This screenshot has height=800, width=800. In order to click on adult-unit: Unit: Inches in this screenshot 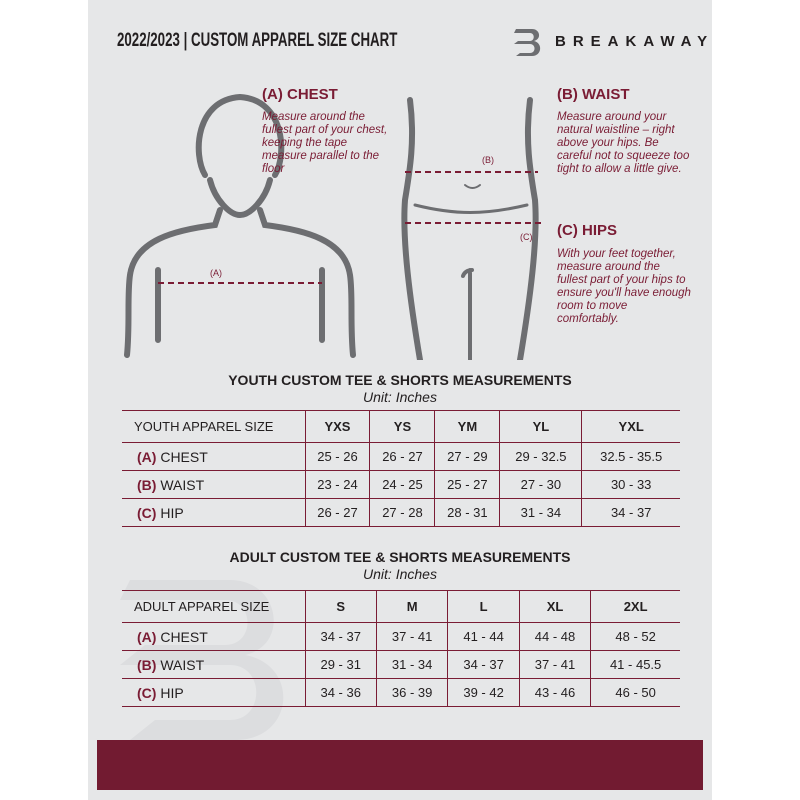, I will do `click(400, 574)`.